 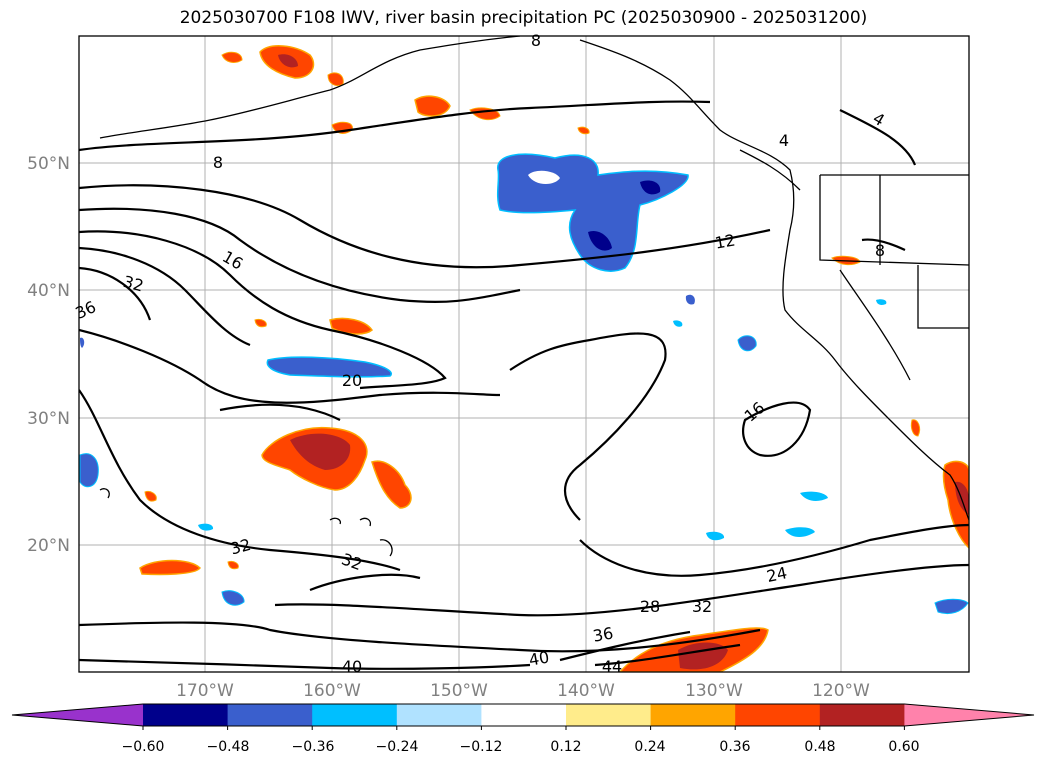 I want to click on lon-label-130w: 130°W, so click(x=714, y=691).